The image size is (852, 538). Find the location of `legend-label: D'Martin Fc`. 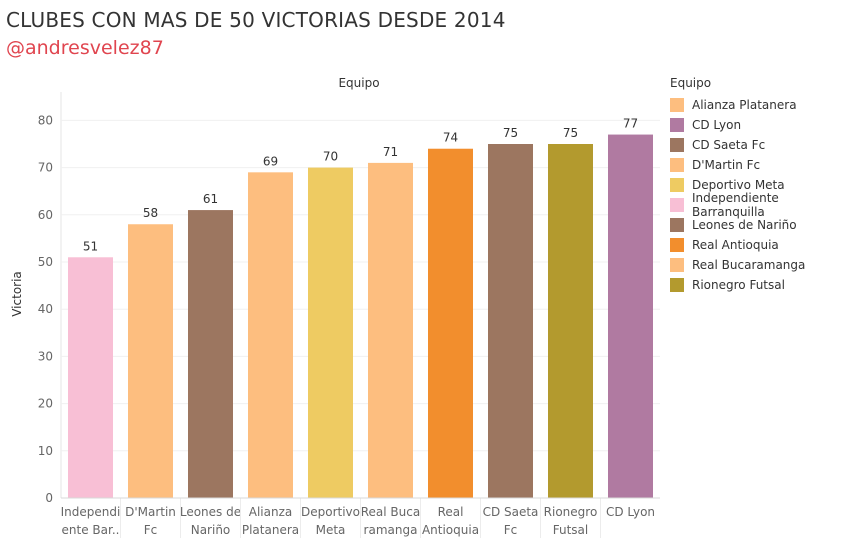

legend-label: D'Martin Fc is located at coordinates (726, 165).